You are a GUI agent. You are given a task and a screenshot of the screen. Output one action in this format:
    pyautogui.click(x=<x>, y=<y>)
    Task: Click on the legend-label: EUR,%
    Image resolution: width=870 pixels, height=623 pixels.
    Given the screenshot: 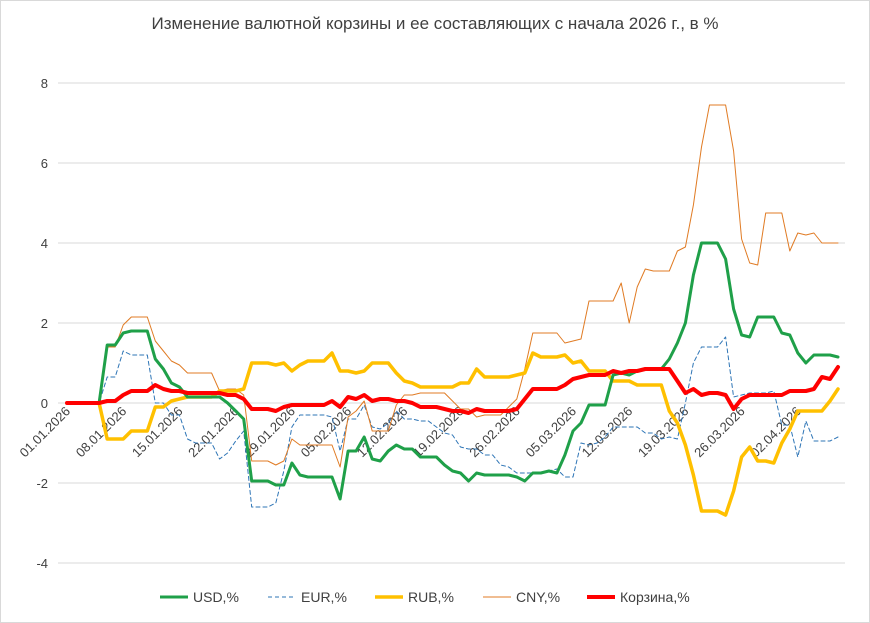 What is the action you would take?
    pyautogui.click(x=324, y=597)
    